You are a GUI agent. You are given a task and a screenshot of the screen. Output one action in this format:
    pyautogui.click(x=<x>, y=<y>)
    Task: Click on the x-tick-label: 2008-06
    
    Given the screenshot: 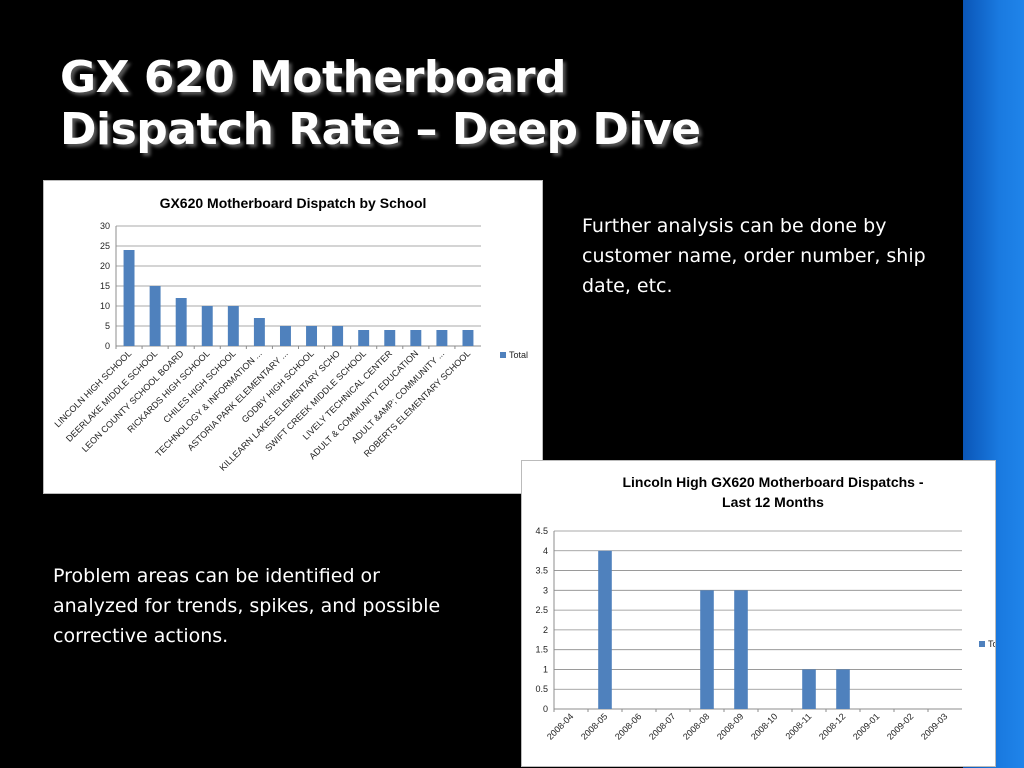 What is the action you would take?
    pyautogui.click(x=628, y=726)
    